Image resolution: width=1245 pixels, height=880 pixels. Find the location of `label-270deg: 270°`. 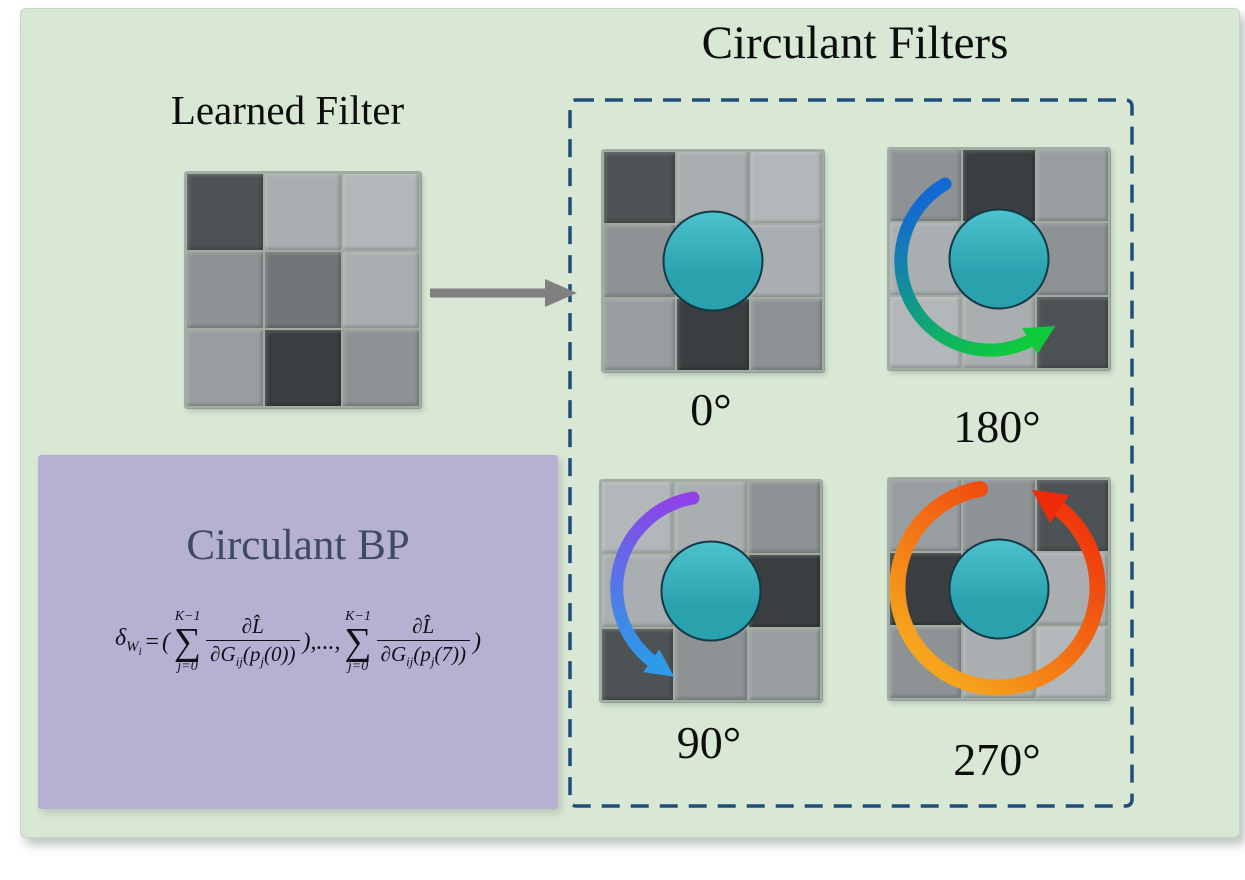

label-270deg: 270° is located at coordinates (997, 759).